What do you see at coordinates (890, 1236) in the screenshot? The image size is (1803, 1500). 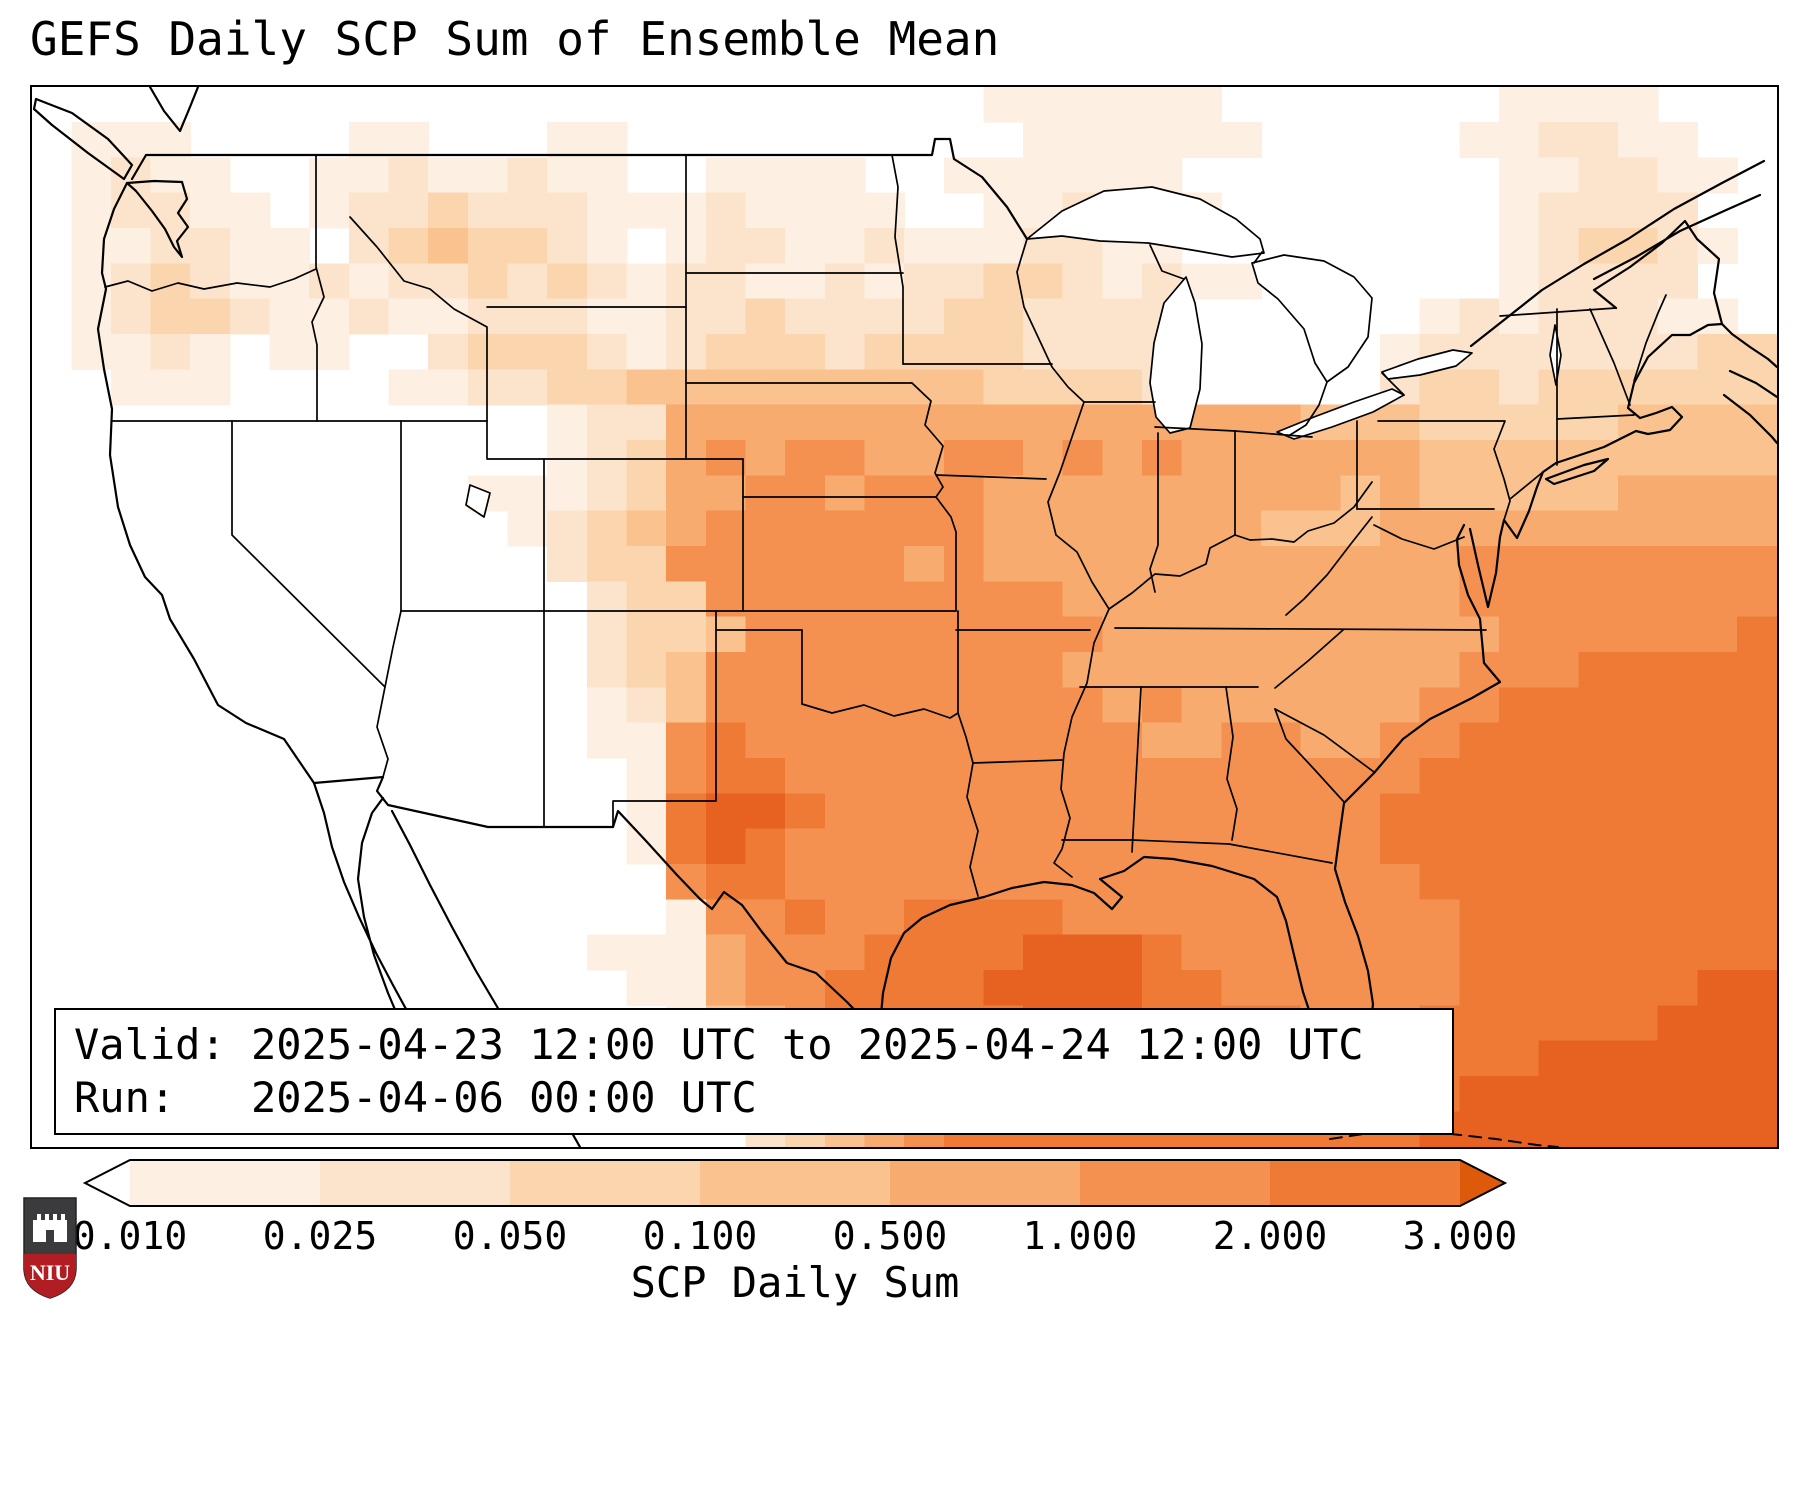 I see `colorbar-tick-label: 0.500` at bounding box center [890, 1236].